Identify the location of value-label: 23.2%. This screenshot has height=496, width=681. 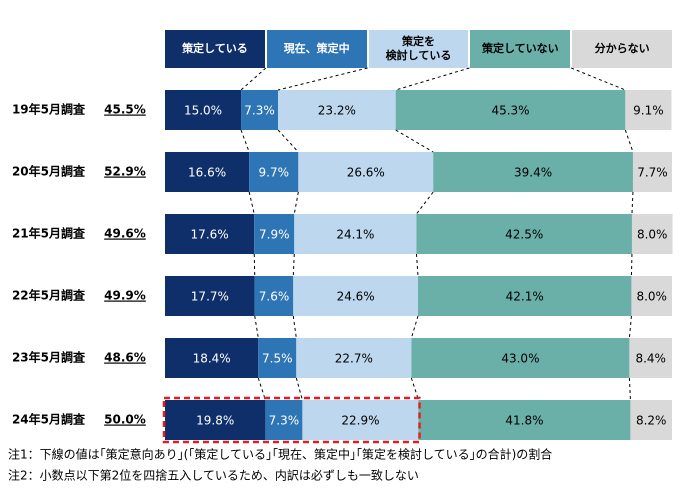
(337, 111).